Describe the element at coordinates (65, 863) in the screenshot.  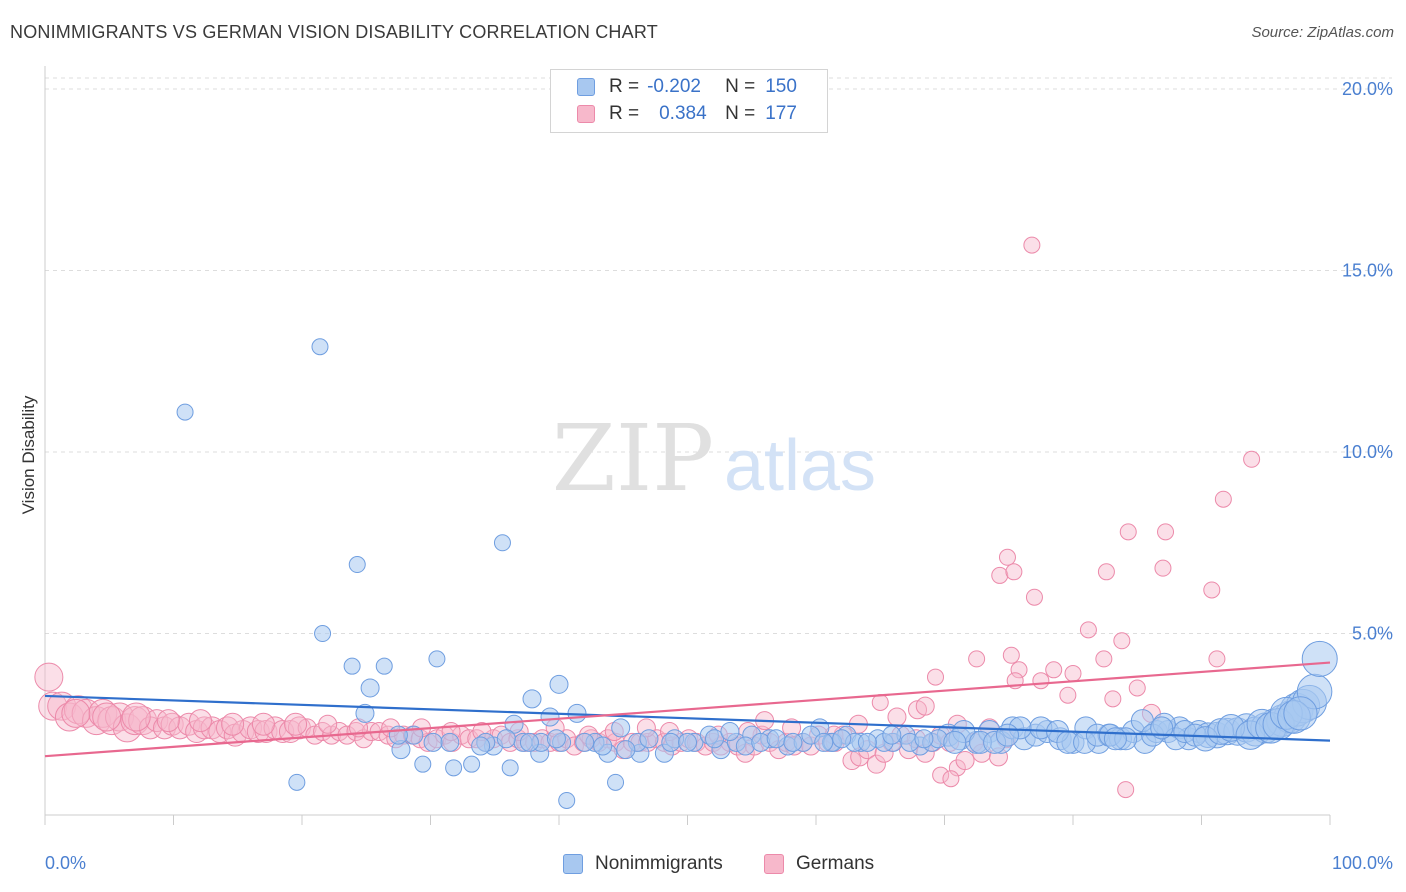
I see `x-tick-label: 0.0%` at that location.